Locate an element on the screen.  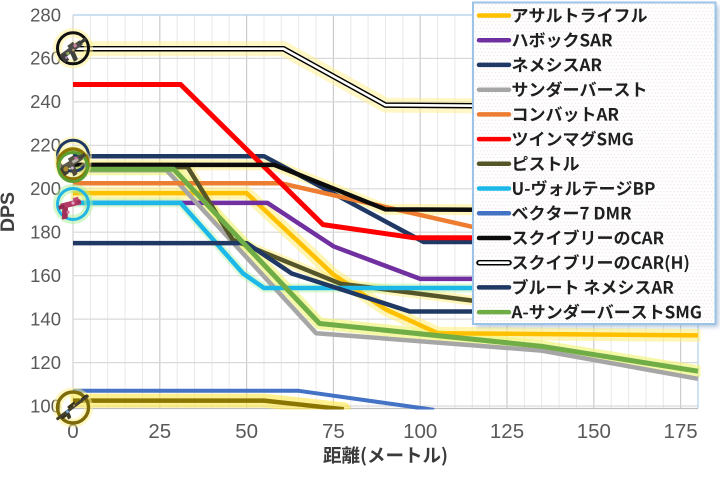
svg-text: 280 is located at coordinates (45, 14).